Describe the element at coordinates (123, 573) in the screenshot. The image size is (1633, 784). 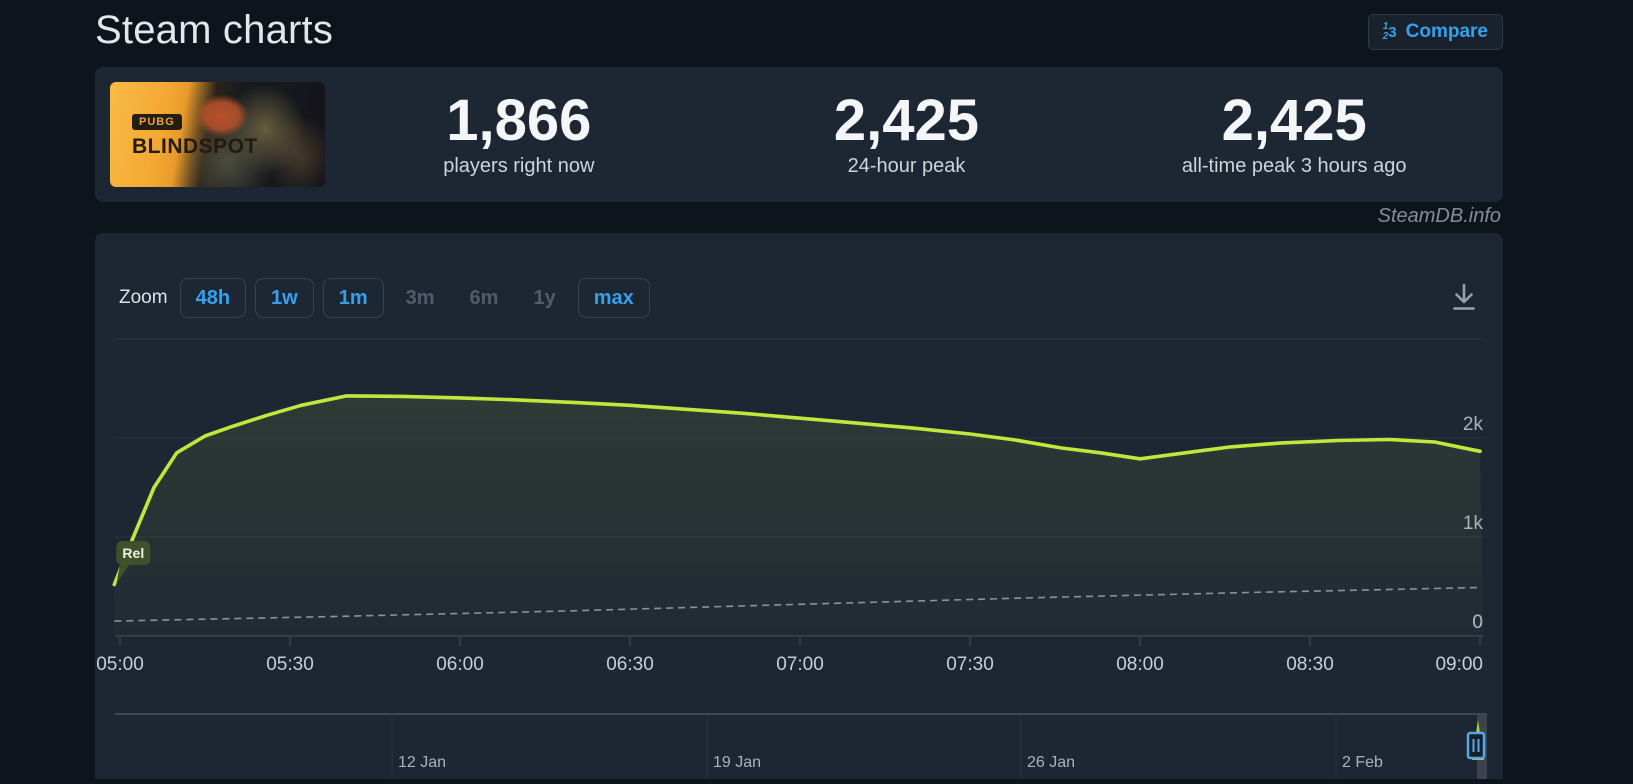
I see `release-marker-tail` at that location.